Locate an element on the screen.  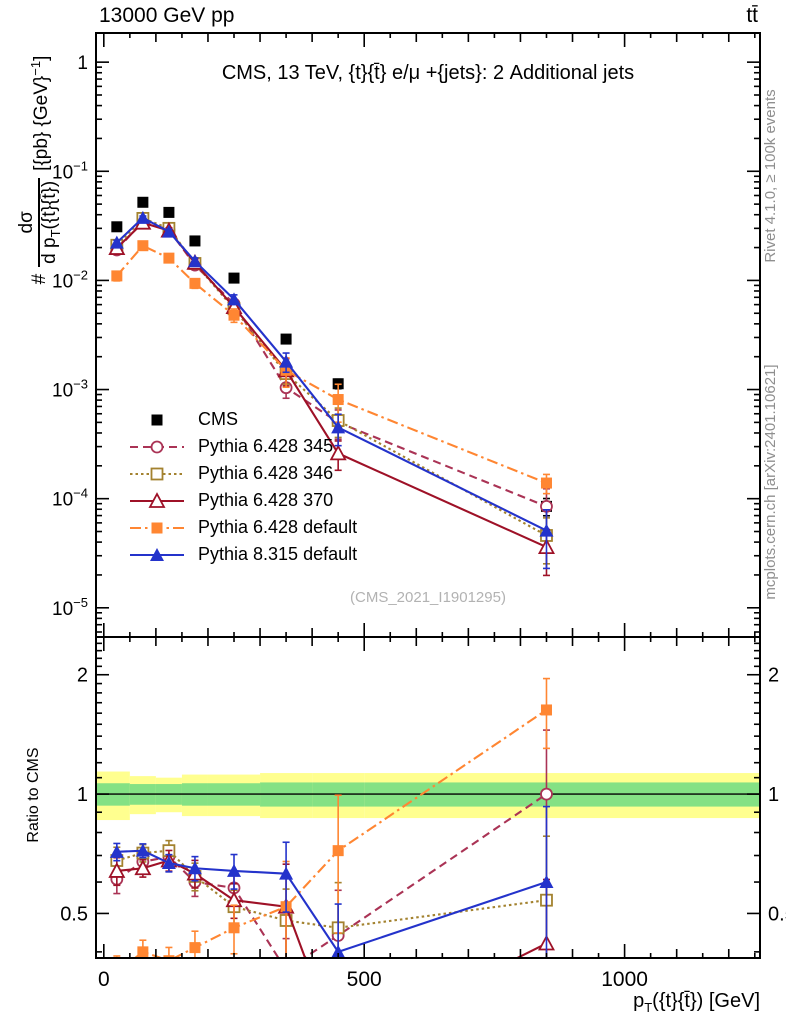
ratio-uncertainty-bands is located at coordinates (428, 796).